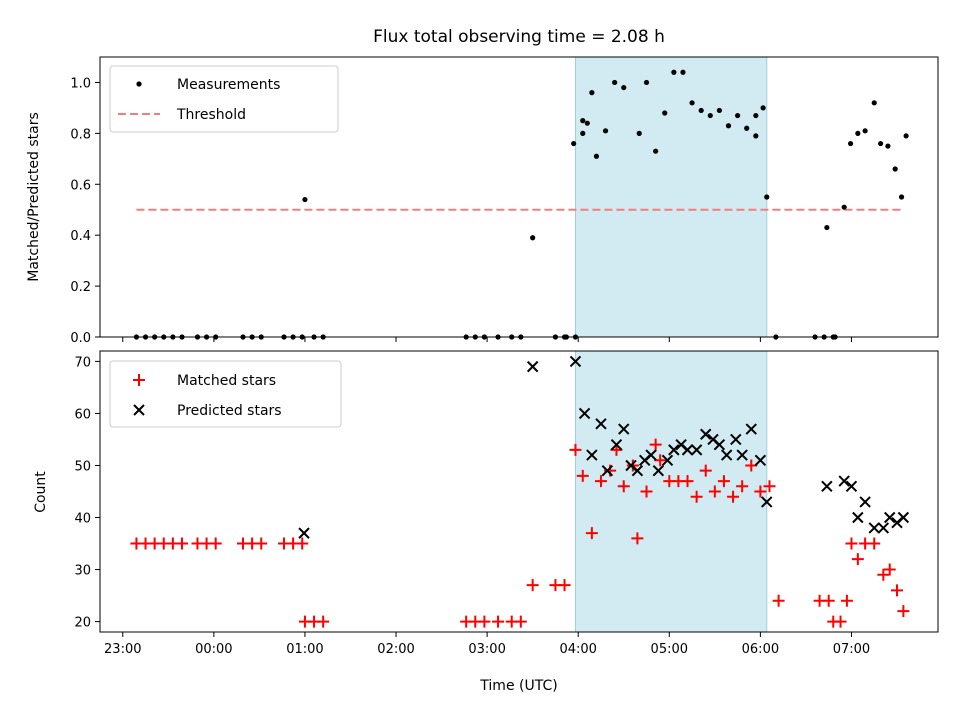 This screenshot has width=960, height=720. What do you see at coordinates (671, 197) in the screenshot?
I see `top-shaded-span` at bounding box center [671, 197].